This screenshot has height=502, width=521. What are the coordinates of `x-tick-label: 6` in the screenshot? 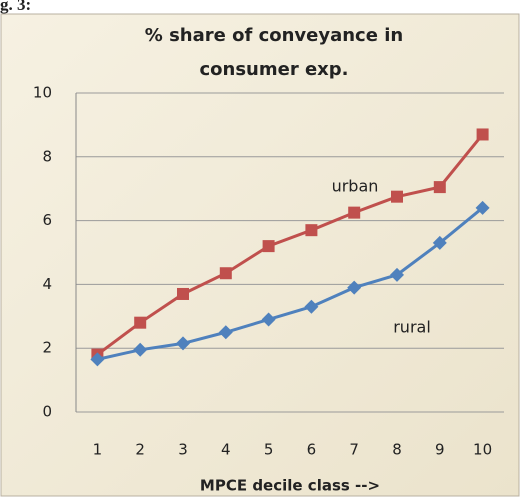 It's located at (312, 450).